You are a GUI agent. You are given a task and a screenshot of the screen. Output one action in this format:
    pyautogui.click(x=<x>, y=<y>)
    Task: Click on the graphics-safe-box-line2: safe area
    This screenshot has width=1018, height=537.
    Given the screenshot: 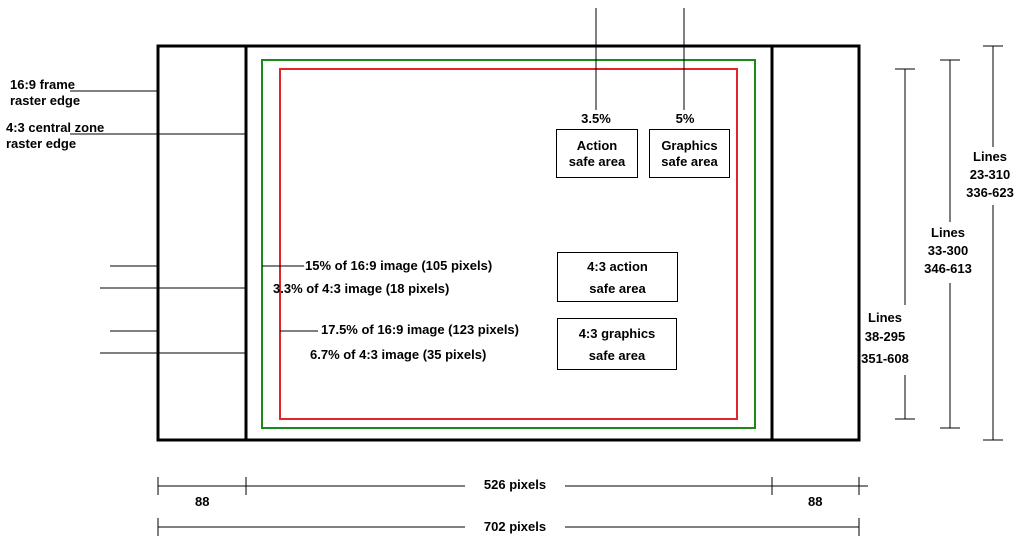 What is the action you would take?
    pyautogui.click(x=689, y=161)
    